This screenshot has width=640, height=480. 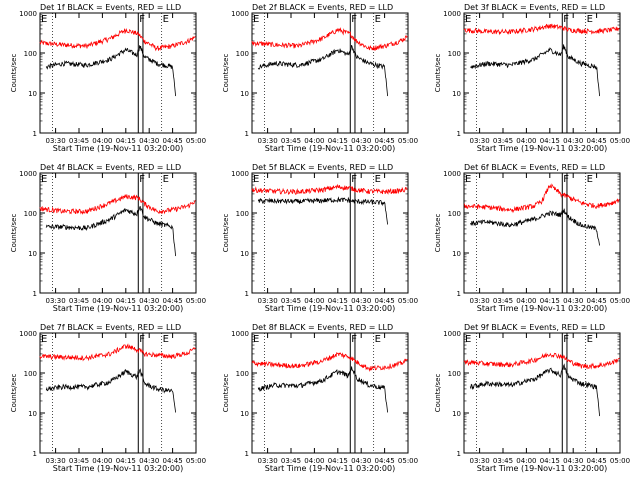 I want to click on panel-title: Det 1f BLACK = Events, RED = LLD, so click(x=110, y=7).